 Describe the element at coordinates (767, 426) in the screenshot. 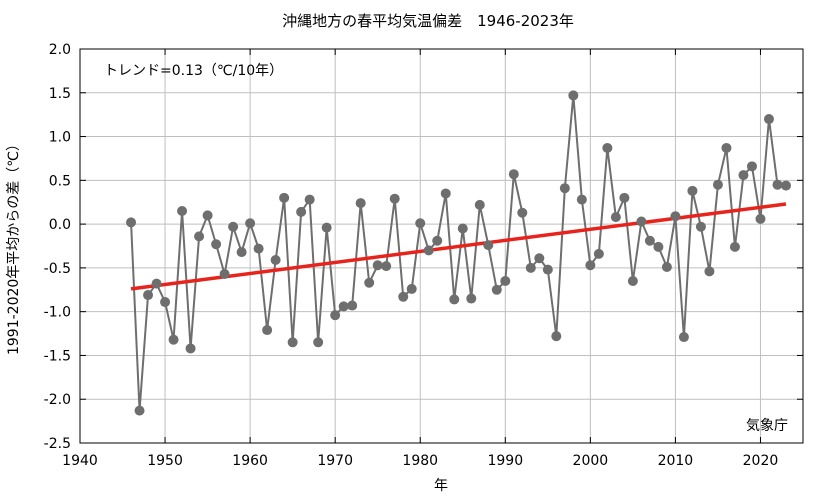

I see `source-label: 気象庁` at that location.